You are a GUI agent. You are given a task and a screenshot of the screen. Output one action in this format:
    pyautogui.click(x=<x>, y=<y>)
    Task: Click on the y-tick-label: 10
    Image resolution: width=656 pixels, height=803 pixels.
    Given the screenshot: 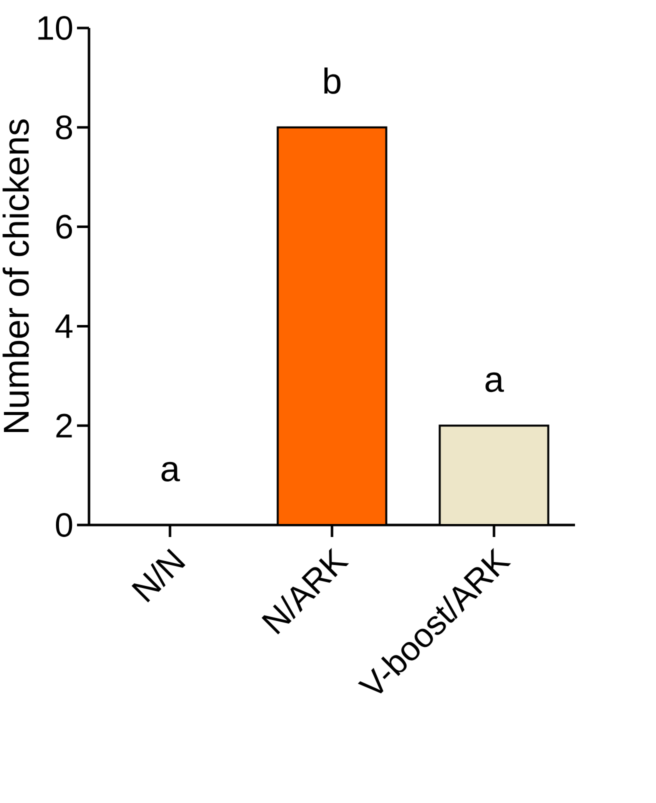 What is the action you would take?
    pyautogui.click(x=55, y=28)
    